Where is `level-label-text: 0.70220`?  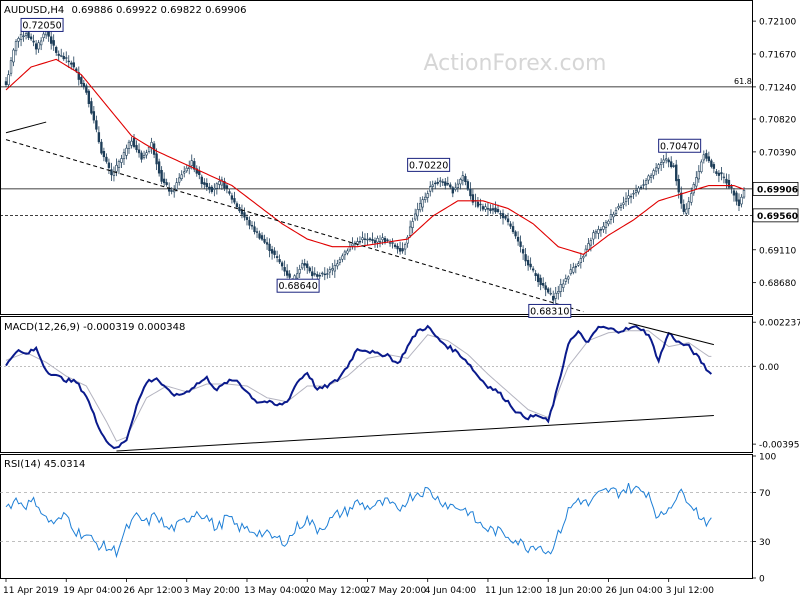 level-label-text: 0.70220 is located at coordinates (428, 165).